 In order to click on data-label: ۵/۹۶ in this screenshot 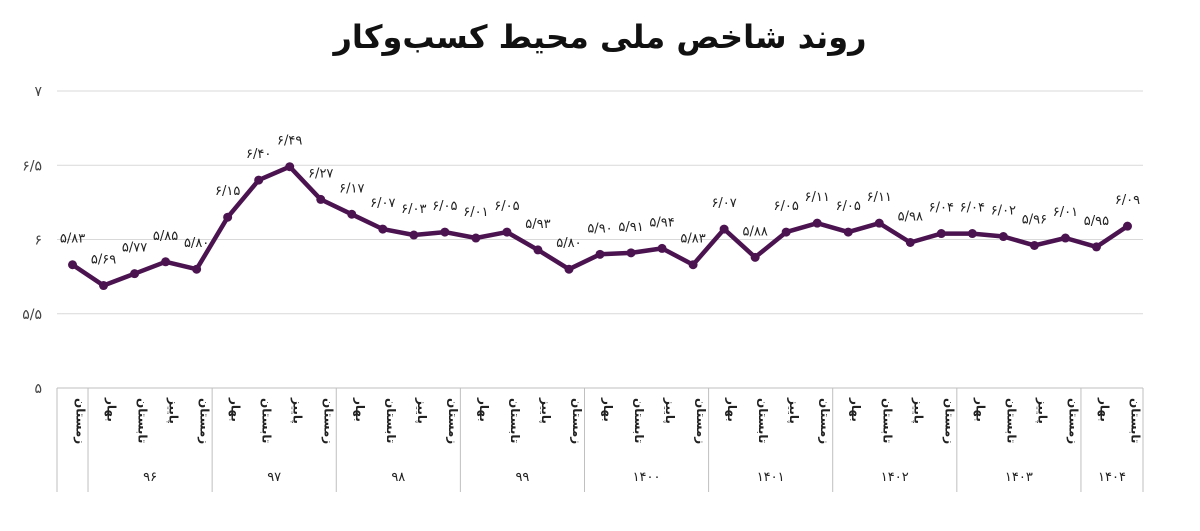, I will do `click(1034, 219)`.